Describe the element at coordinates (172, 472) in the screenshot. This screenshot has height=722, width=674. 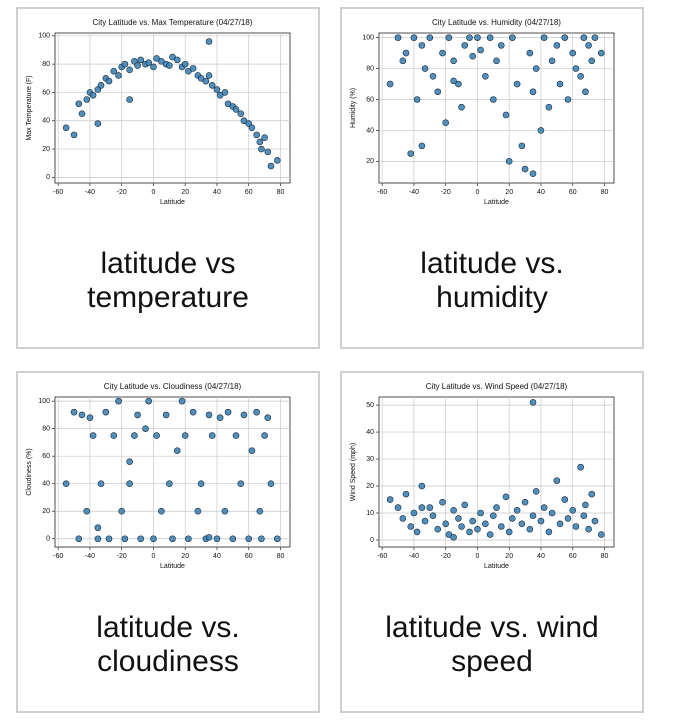
I see `plot-area` at that location.